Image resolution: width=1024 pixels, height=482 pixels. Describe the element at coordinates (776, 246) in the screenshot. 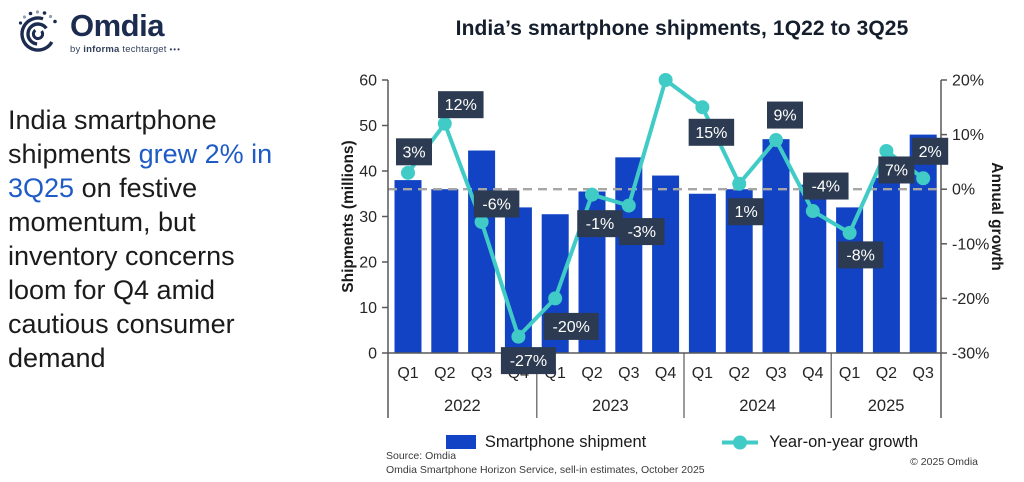

I see `bar-Q3-2024` at that location.